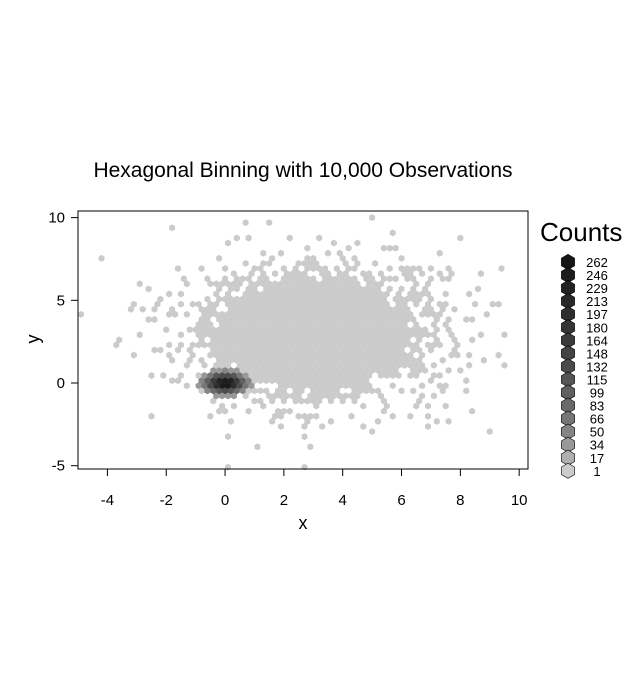 Image resolution: width=626 pixels, height=700 pixels. What do you see at coordinates (581, 232) in the screenshot?
I see `legend-title: Counts` at bounding box center [581, 232].